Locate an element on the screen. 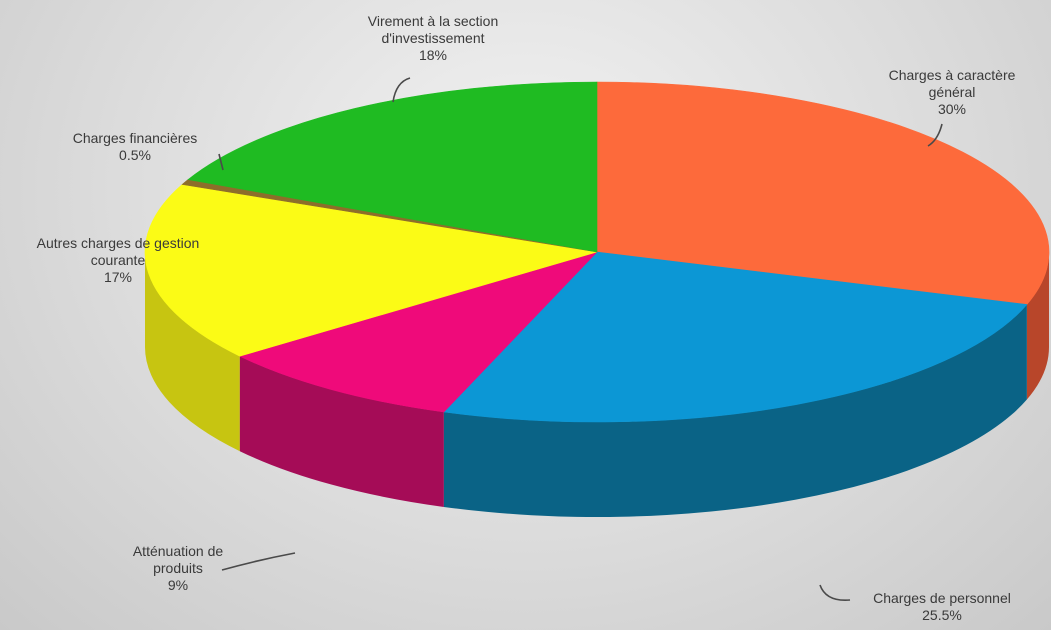 Image resolution: width=1051 pixels, height=630 pixels. data-label-charges-financieres: Charges financières 0.5% is located at coordinates (135, 146).